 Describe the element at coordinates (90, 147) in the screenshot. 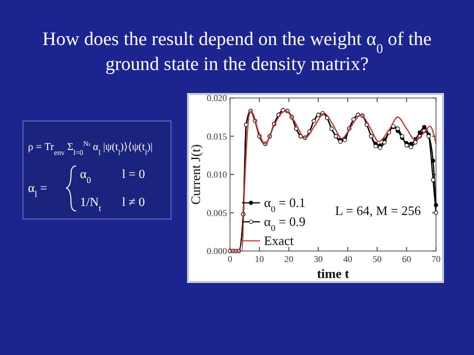

I see `text: ρ = Tr$_{env}$ Σ$_{l=0}$$^{Nₜ}$ α$_{l}$ |ψ(t$_{l}$)⟩⟨ψ(t$_{l}$)|` at that location.